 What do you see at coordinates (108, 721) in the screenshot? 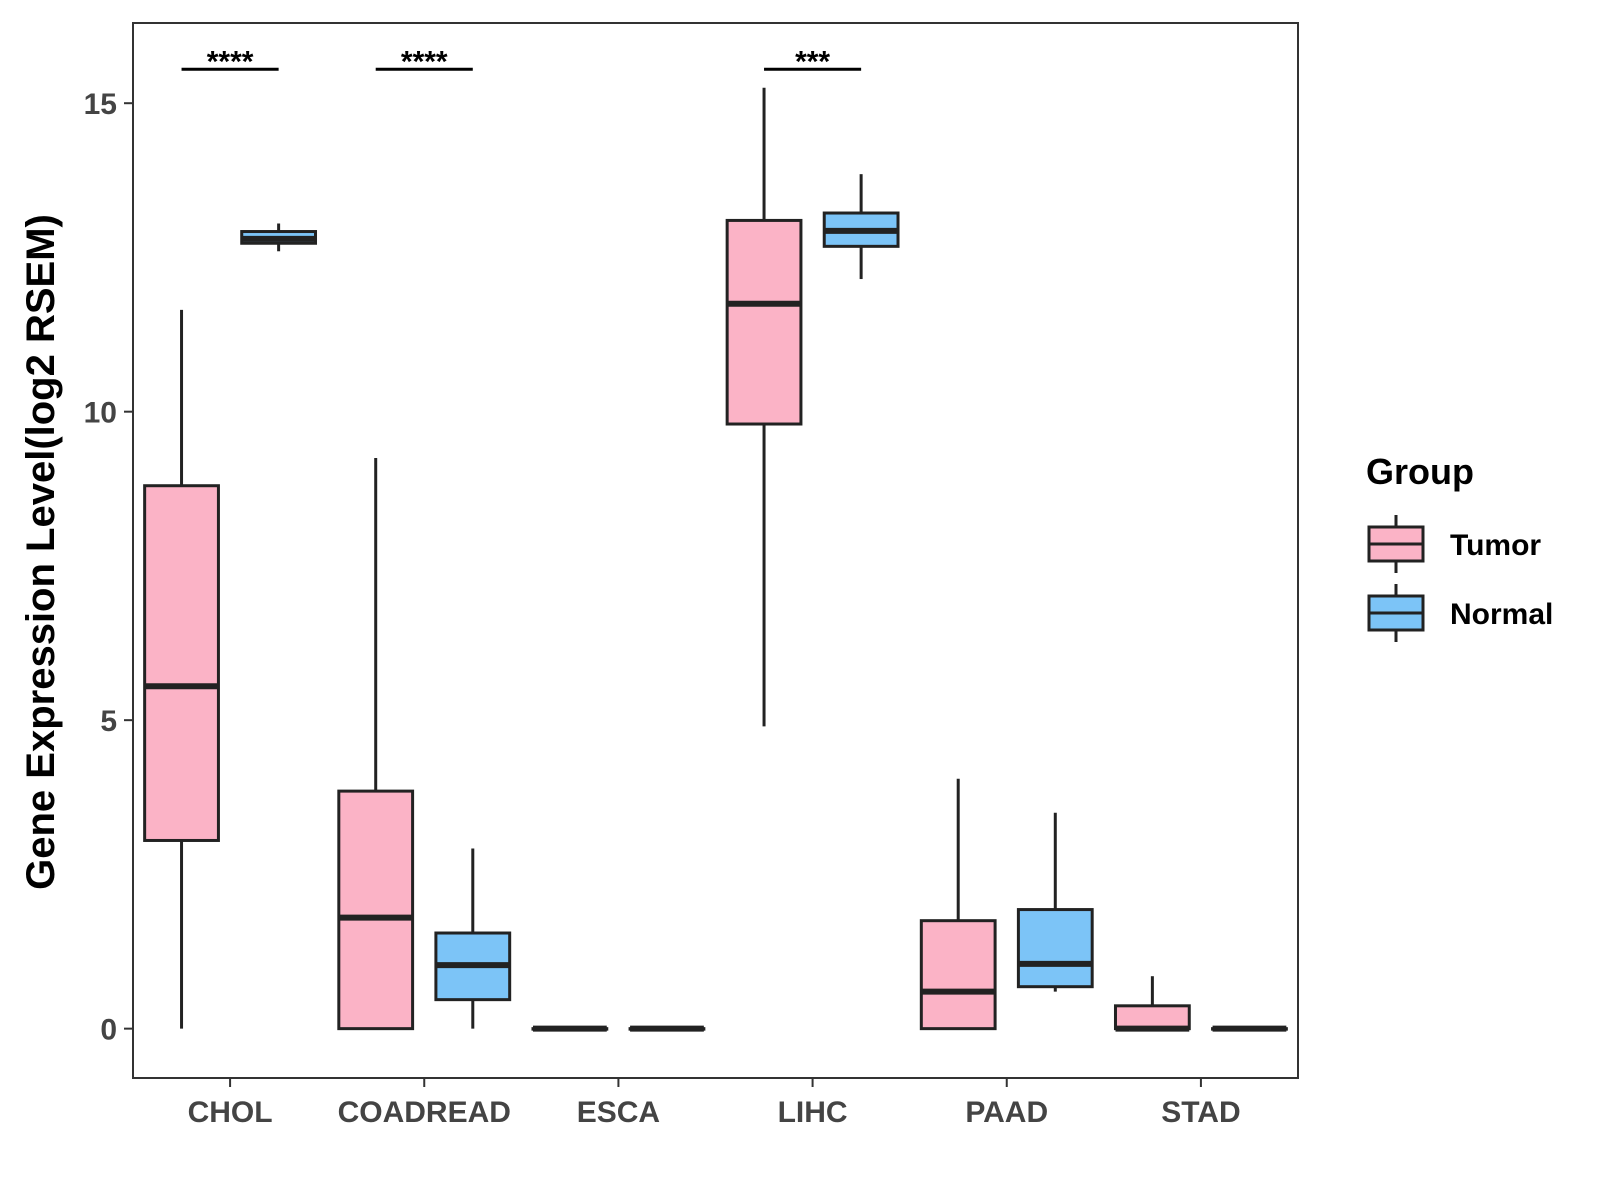
I see `y-tick-label: 5` at bounding box center [108, 721].